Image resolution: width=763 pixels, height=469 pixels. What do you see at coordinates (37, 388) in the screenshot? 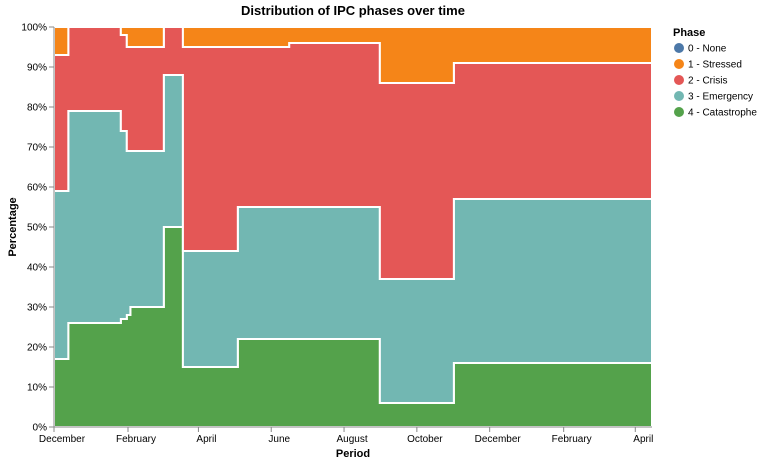
I see `y-tick-label-1: 10%` at bounding box center [37, 388].